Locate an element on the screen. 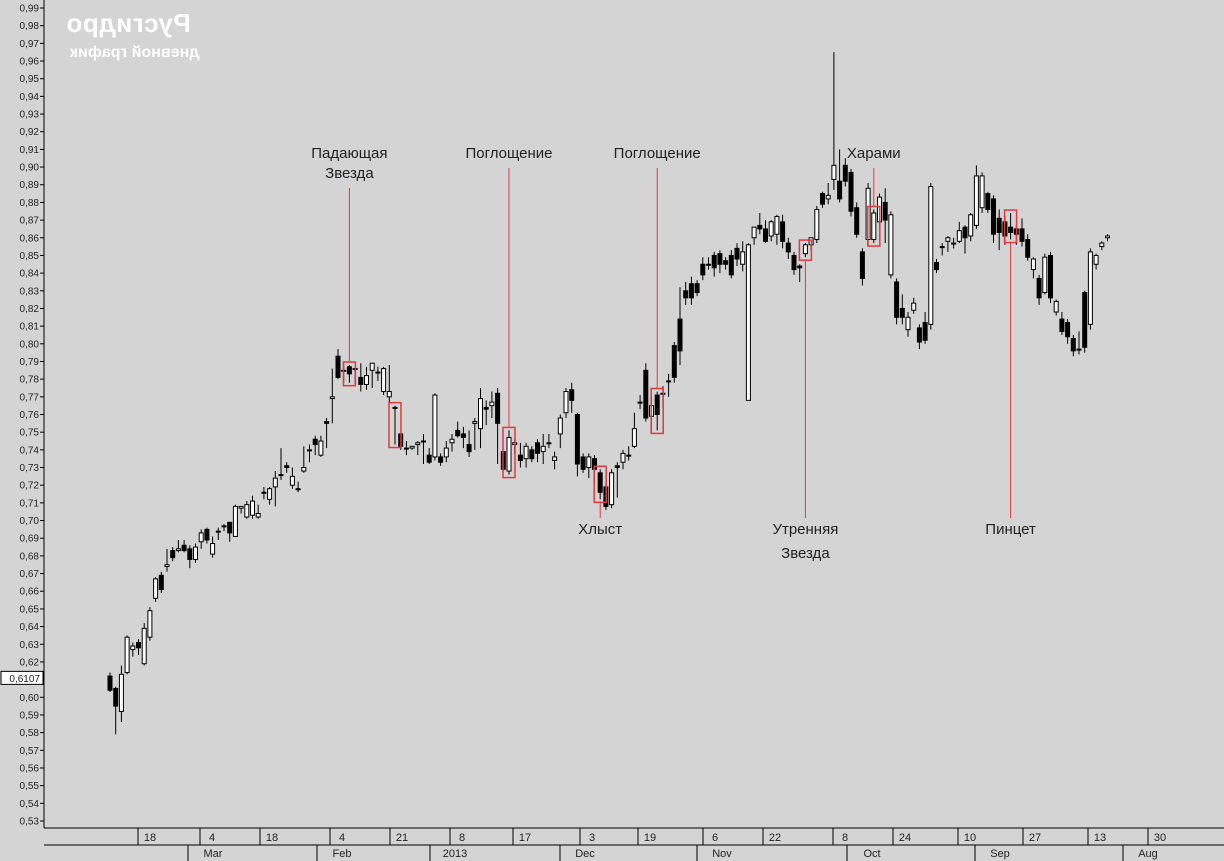  y-tick-label: 0,87 is located at coordinates (30, 221).